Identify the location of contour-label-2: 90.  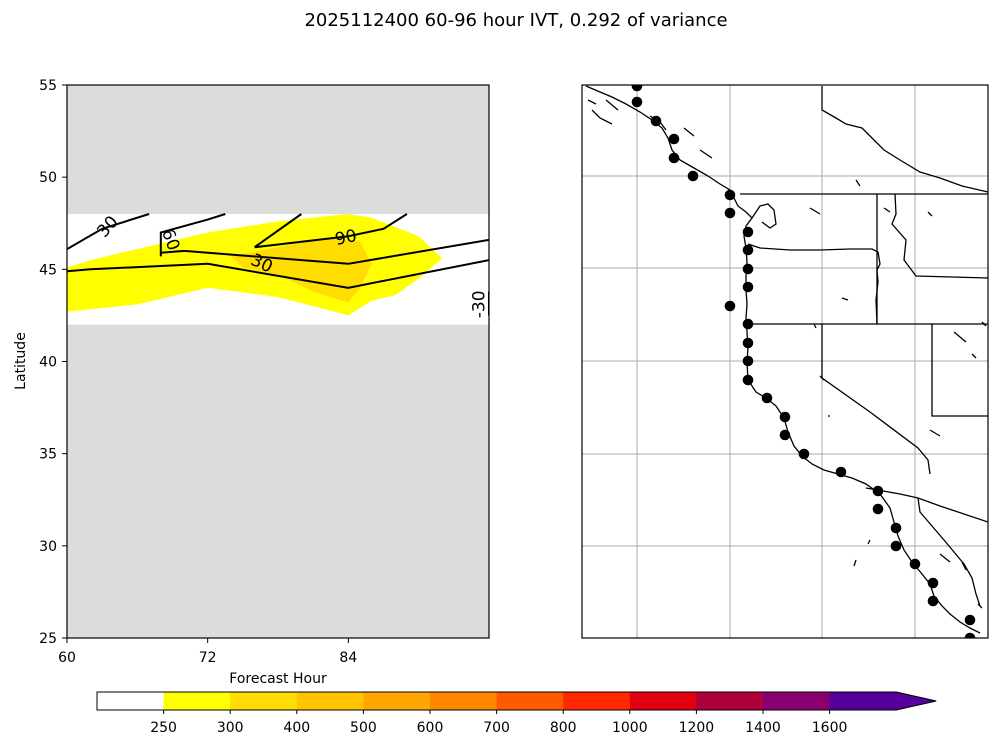
(345, 238).